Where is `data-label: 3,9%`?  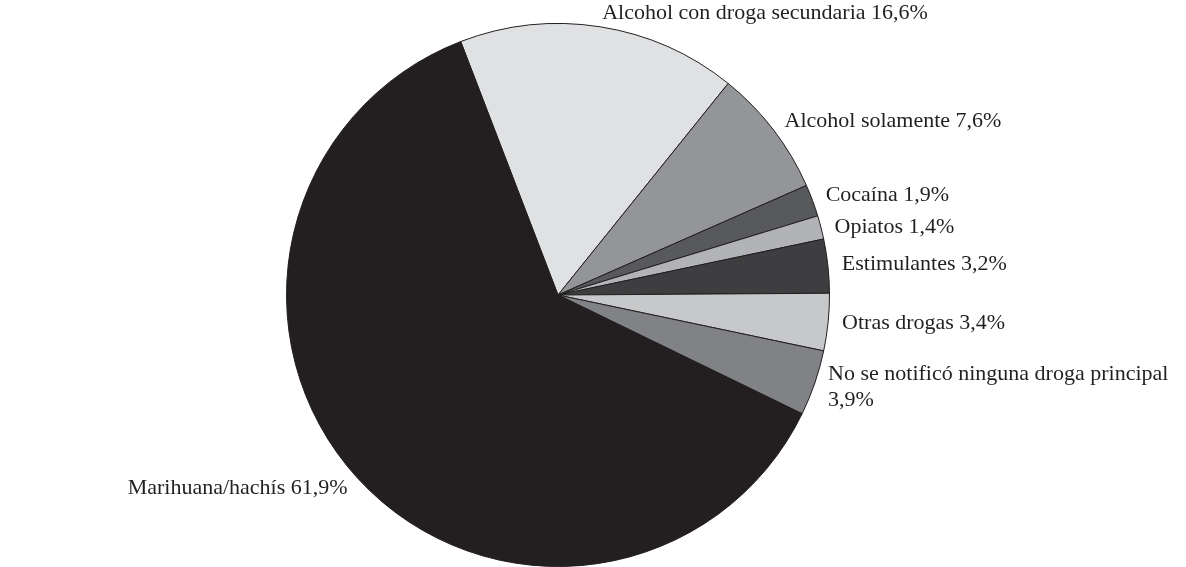 data-label: 3,9% is located at coordinates (851, 399).